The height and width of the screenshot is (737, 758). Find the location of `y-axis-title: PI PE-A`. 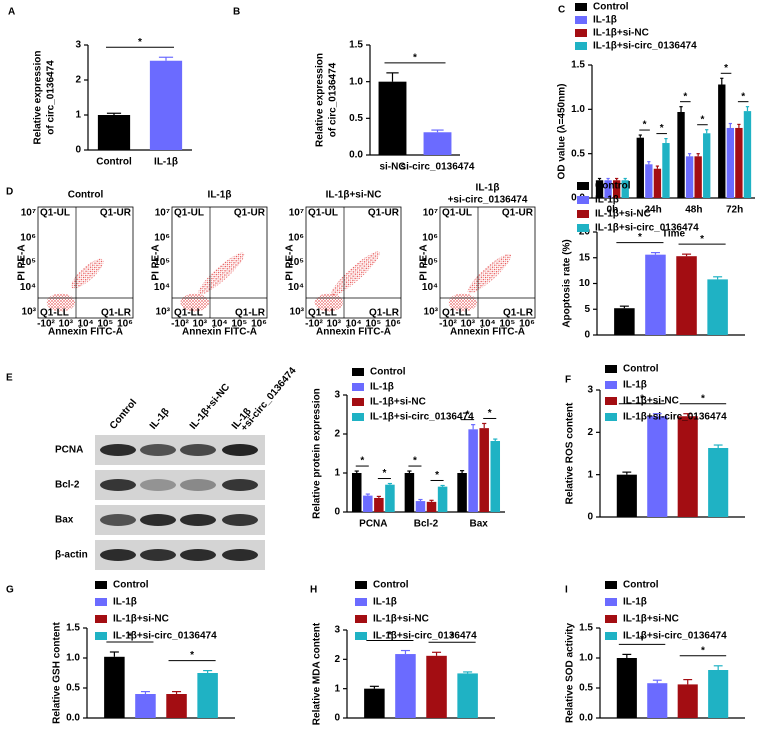

y-axis-title: PI PE-A is located at coordinates (290, 262).